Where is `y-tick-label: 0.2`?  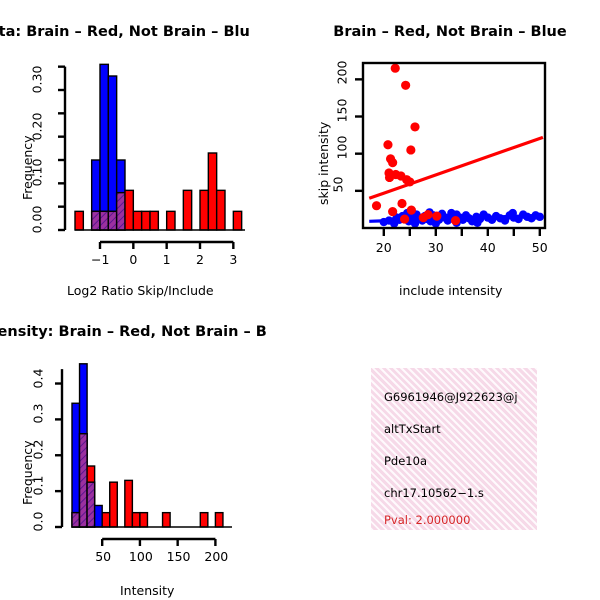 y-tick-label: 0.2 is located at coordinates (38, 449).